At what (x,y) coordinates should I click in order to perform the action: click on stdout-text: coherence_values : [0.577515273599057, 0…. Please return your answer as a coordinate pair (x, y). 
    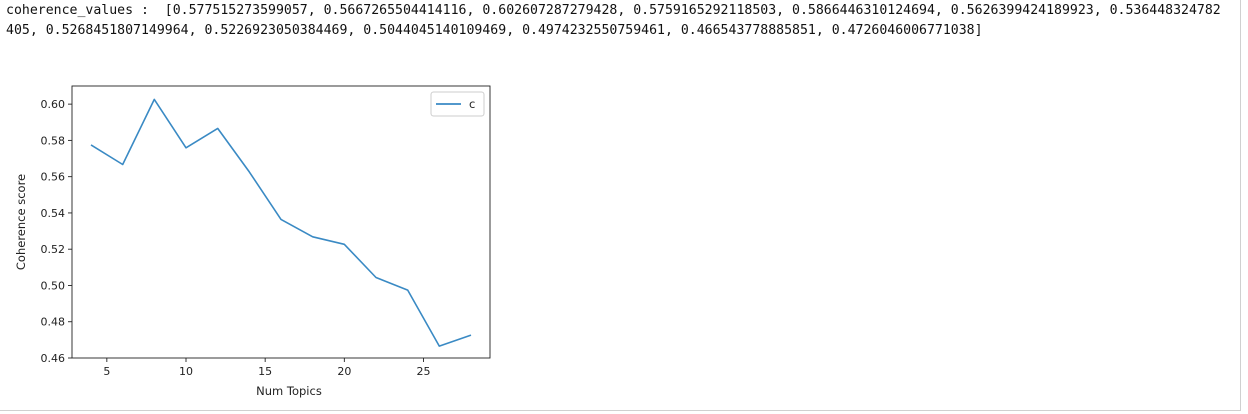
    Looking at the image, I should click on (613, 20).